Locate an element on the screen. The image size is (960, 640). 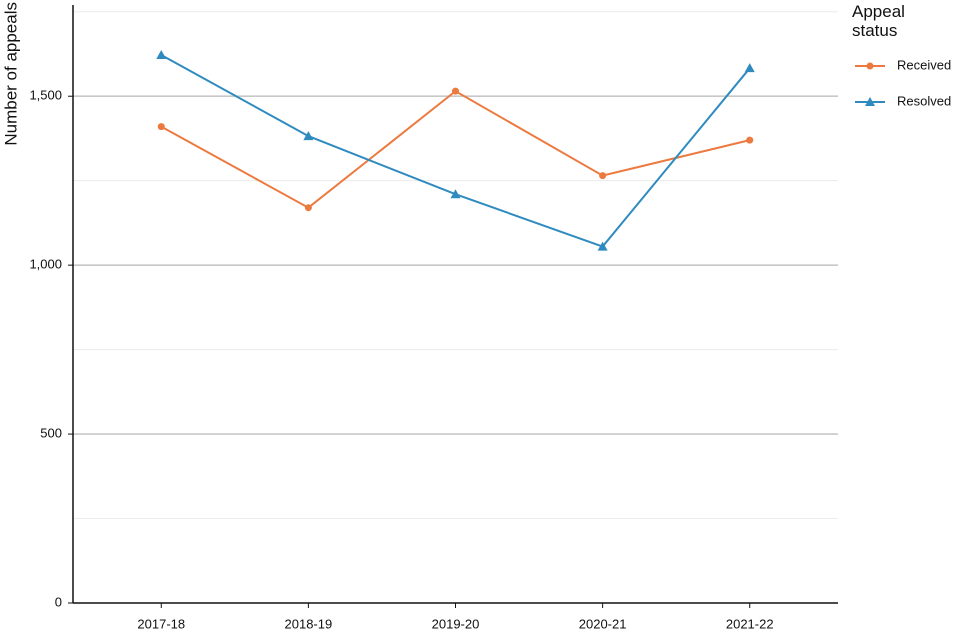
y-tick-label: 1,500 is located at coordinates (45, 95).